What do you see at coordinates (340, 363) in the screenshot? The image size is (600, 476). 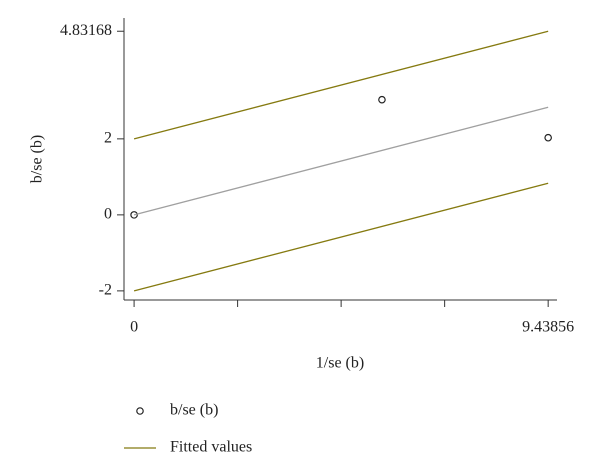 I see `x-axis-label: 1/se (b)` at bounding box center [340, 363].